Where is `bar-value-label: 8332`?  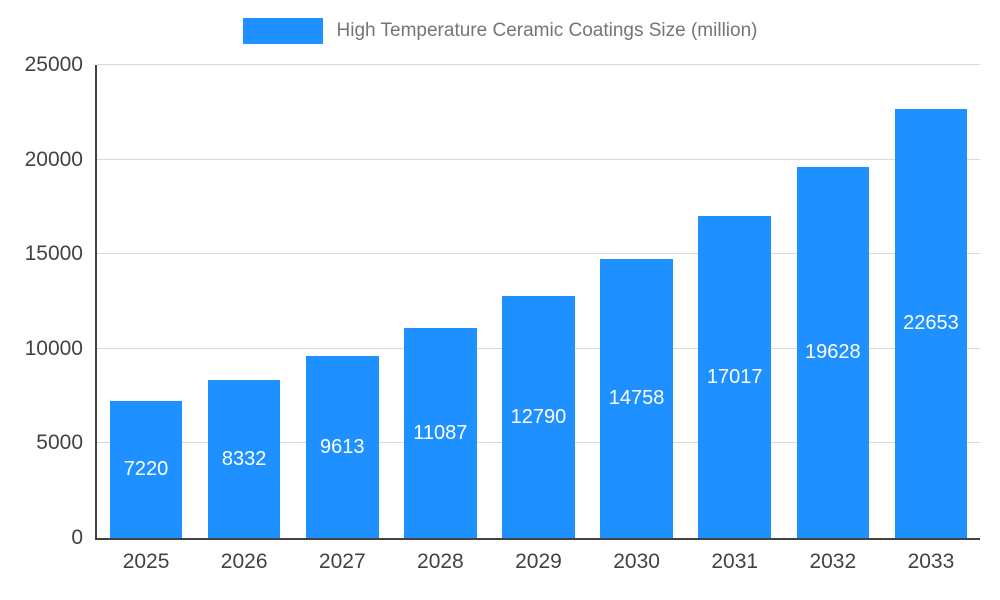
bar-value-label: 8332 is located at coordinates (244, 458).